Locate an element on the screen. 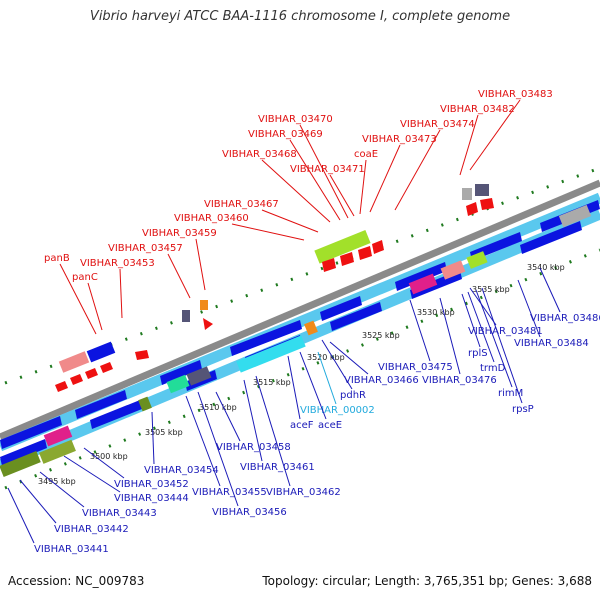 The height and width of the screenshot is (600, 600). label-vibhar-03481: VIBHAR_03481 is located at coordinates (505, 331).